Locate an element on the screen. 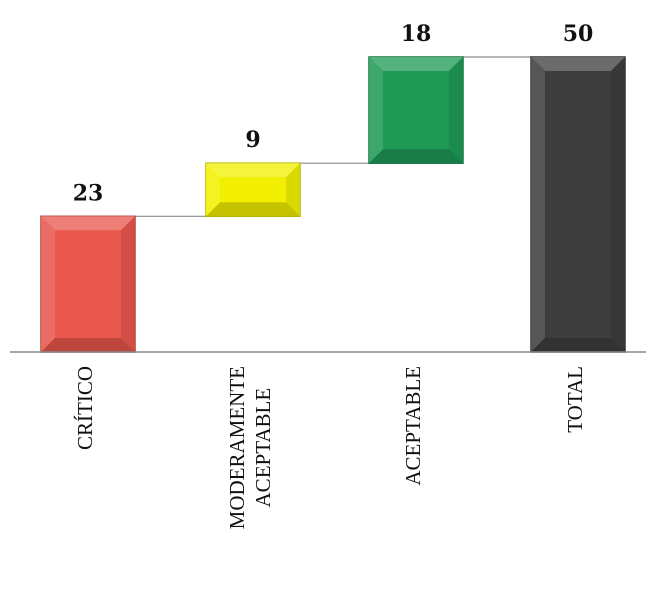 The image size is (648, 590). value-label-total: 50 is located at coordinates (578, 34).